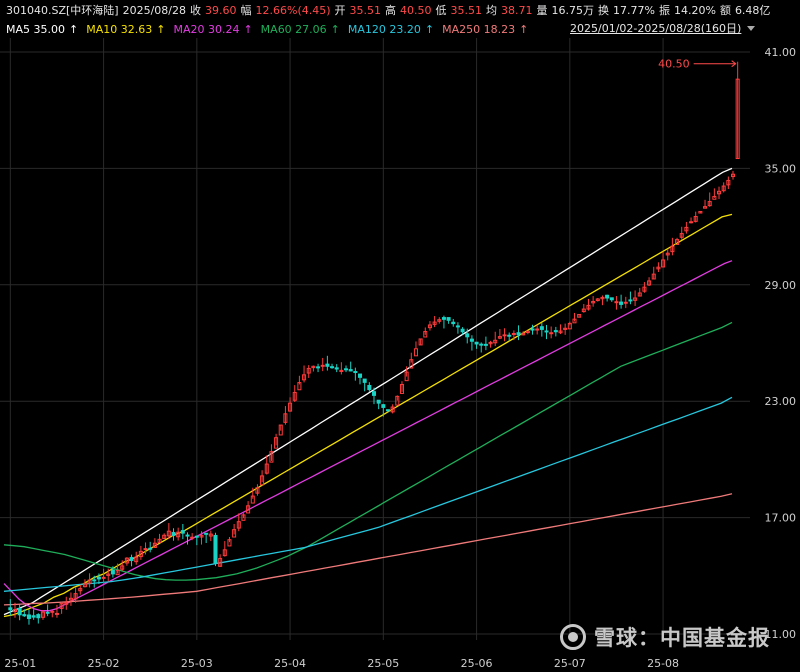 The width and height of the screenshot is (800, 672). What do you see at coordinates (781, 401) in the screenshot?
I see `y-tick-label: 23.00` at bounding box center [781, 401].